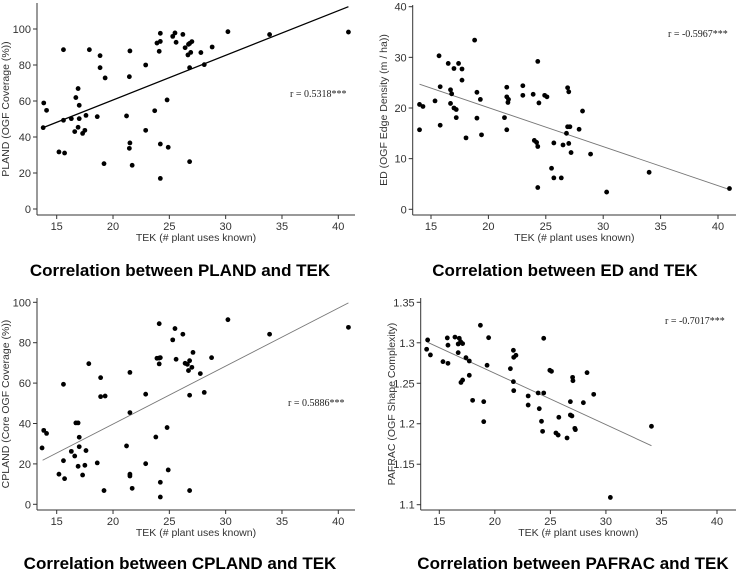  What do you see at coordinates (25, 66) in the screenshot?
I see `y-tick-label: 80` at bounding box center [25, 66].